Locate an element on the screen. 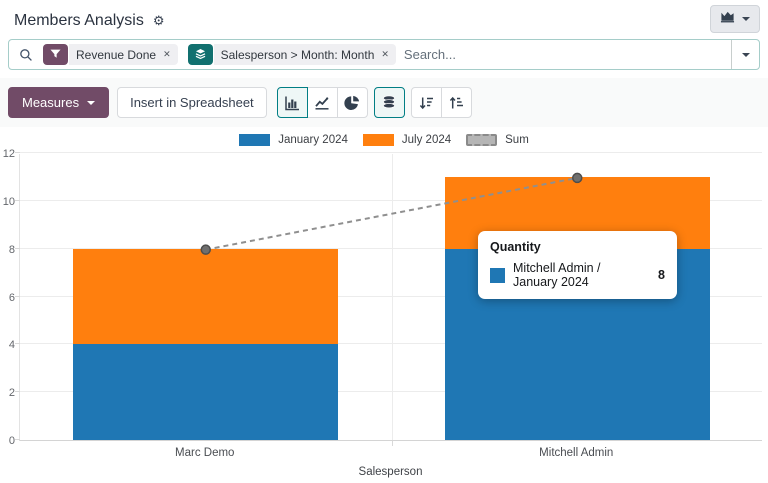 The width and height of the screenshot is (768, 483). layers-icon is located at coordinates (200, 54).